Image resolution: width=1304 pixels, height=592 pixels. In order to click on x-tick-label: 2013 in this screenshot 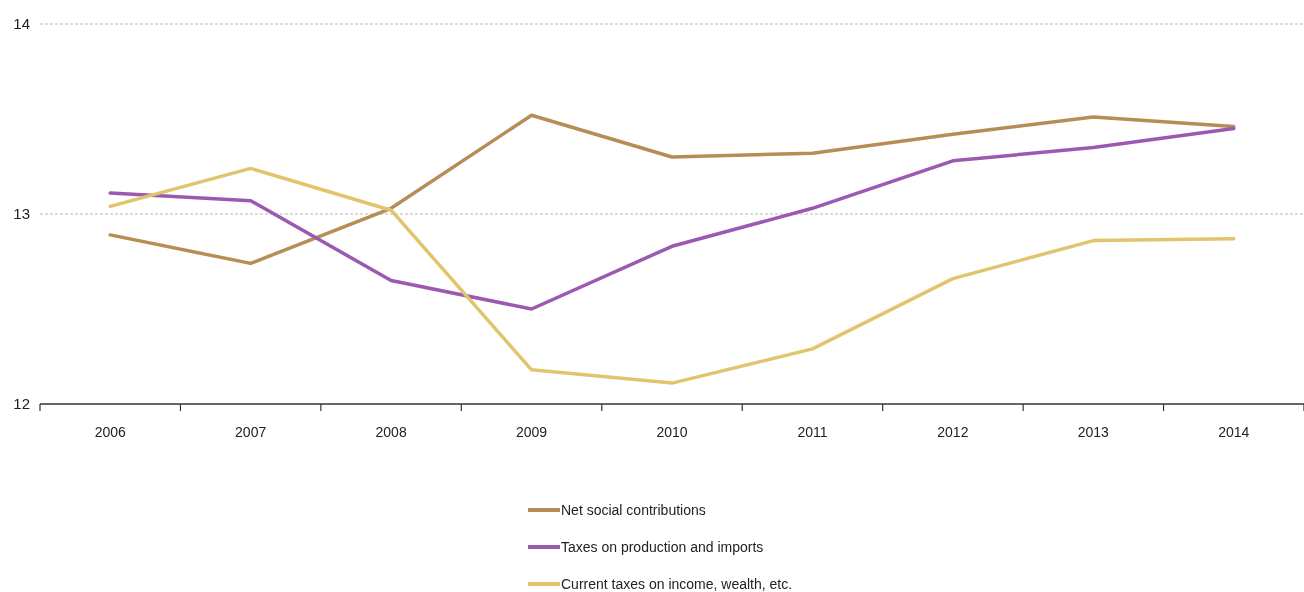, I will do `click(1093, 432)`.